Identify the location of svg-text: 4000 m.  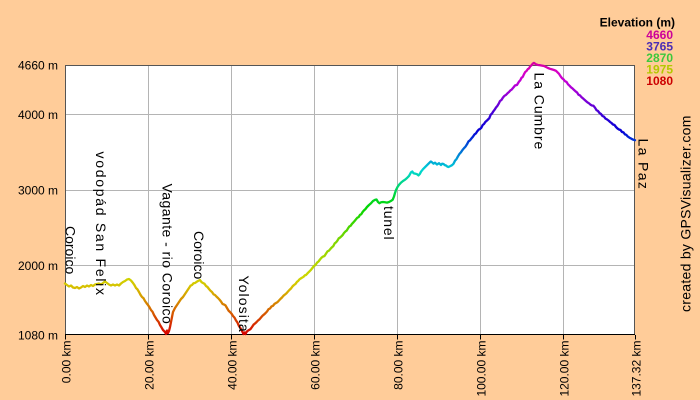
(38, 115).